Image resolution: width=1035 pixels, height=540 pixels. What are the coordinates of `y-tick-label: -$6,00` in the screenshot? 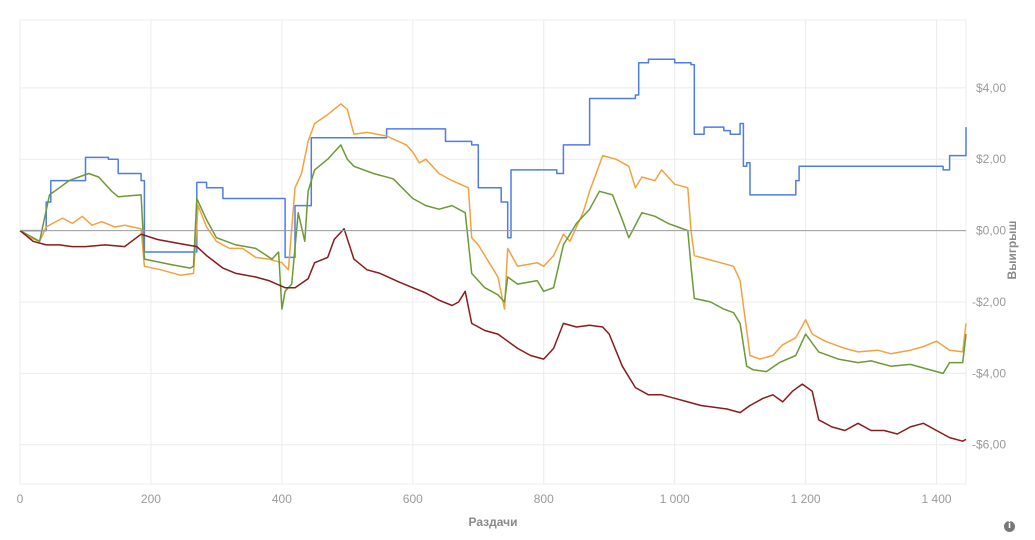 It's located at (989, 445).